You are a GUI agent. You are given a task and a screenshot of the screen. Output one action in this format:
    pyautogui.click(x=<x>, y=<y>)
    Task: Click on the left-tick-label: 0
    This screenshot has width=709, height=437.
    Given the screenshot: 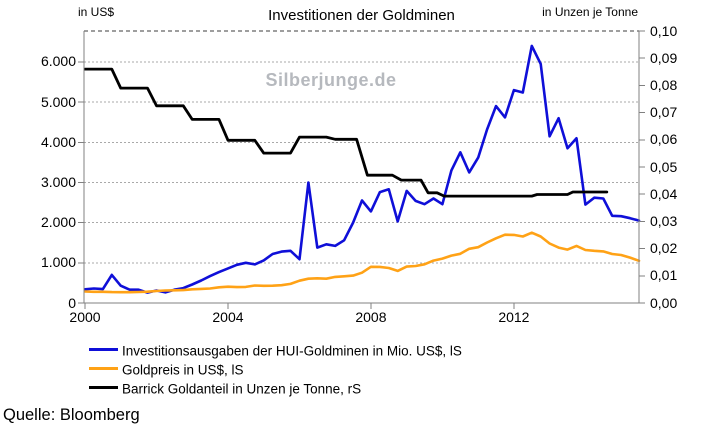 What is the action you would take?
    pyautogui.click(x=72, y=302)
    